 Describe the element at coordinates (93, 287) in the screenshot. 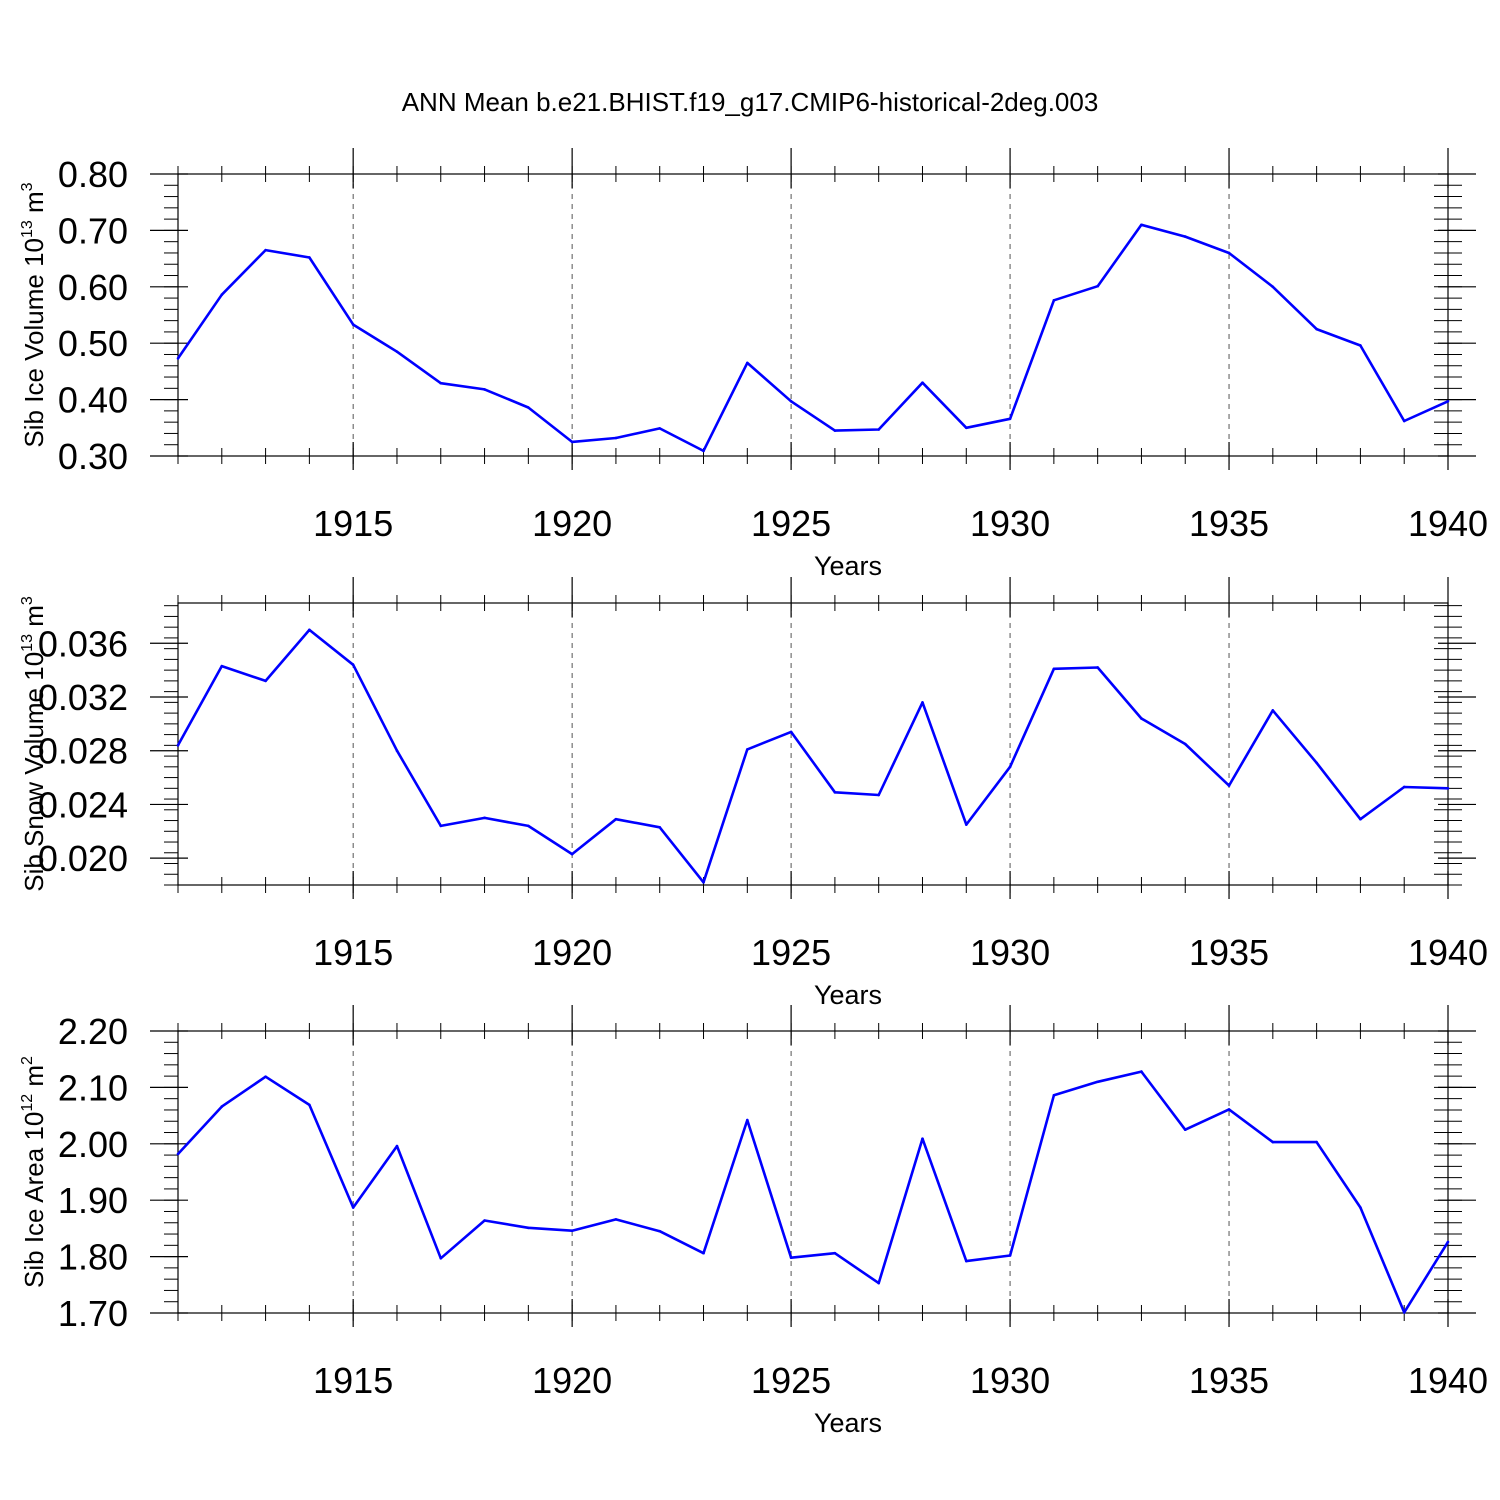

I see `y-tick-label: 0.60` at that location.